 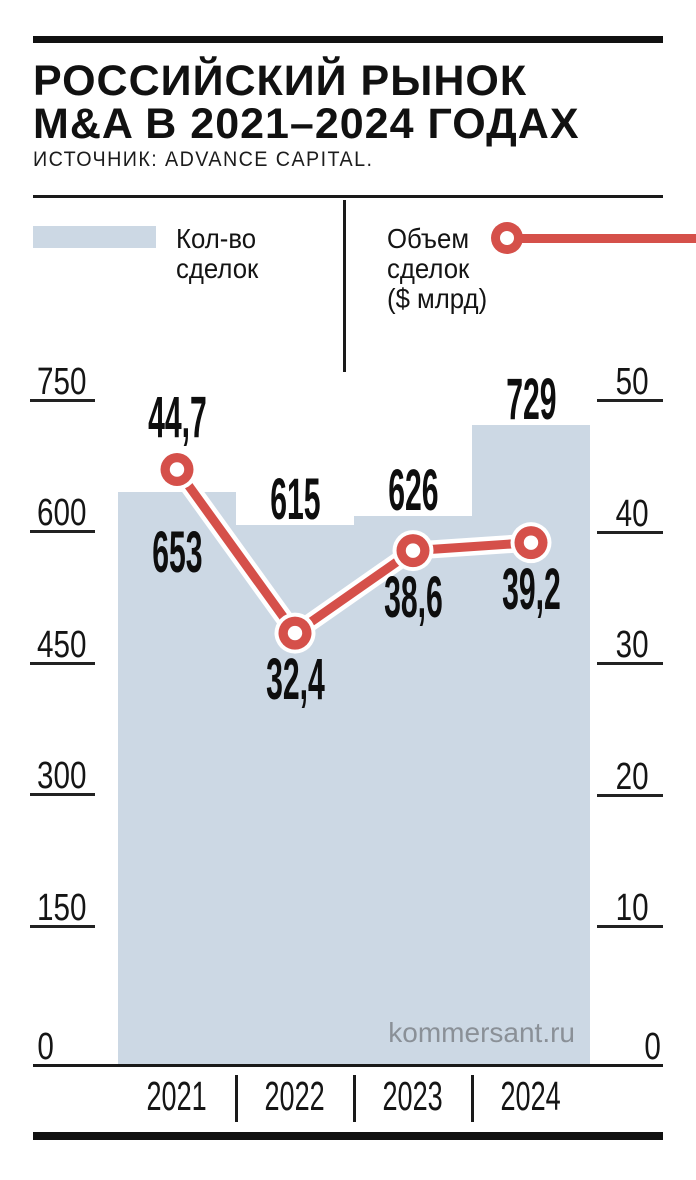 What do you see at coordinates (280, 81) in the screenshot?
I see `title-line-1: РОССИЙСКИЙ РЫНОК` at bounding box center [280, 81].